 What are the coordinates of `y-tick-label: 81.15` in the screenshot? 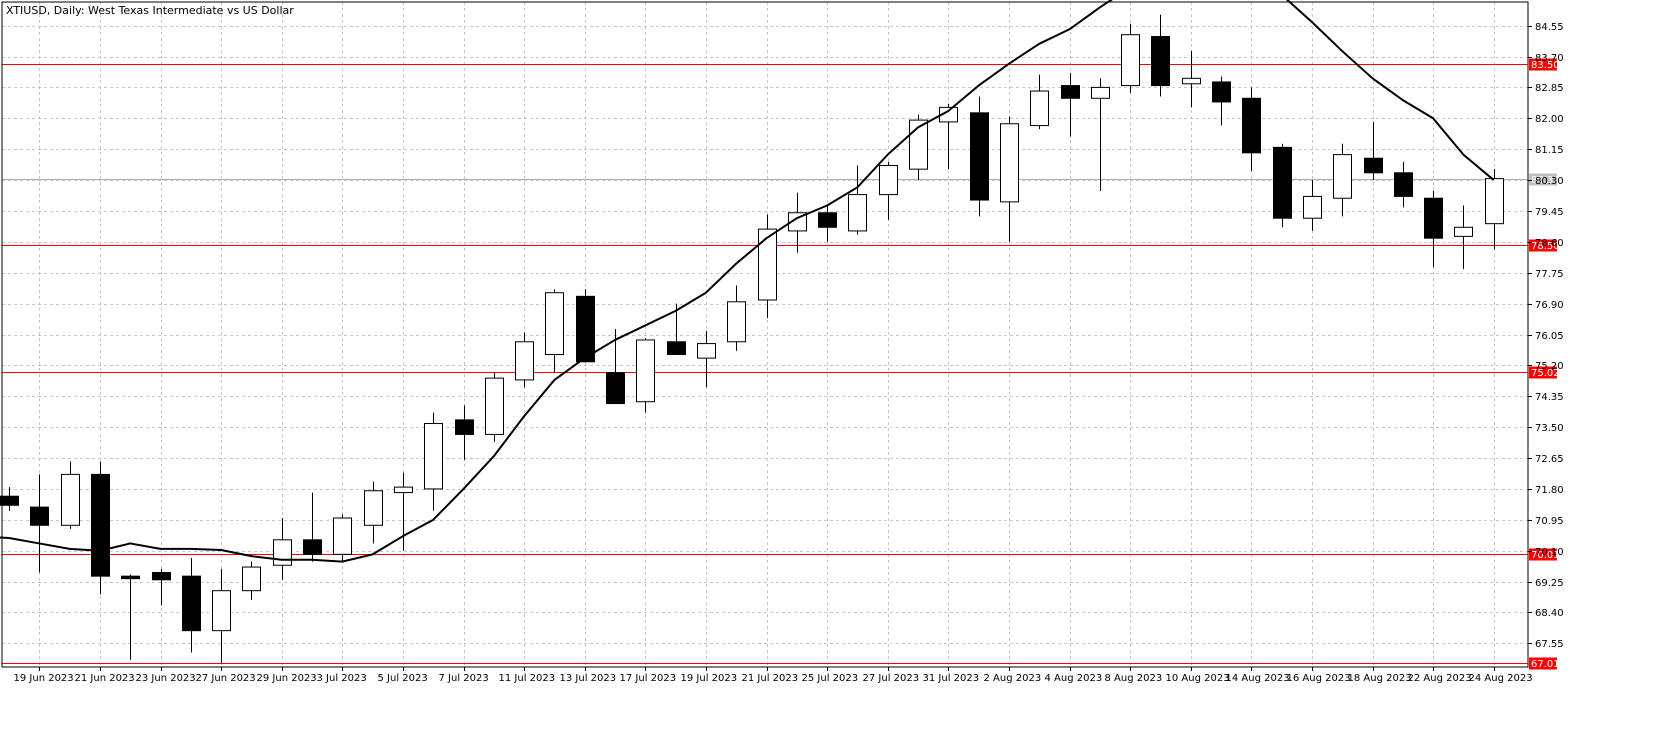 It's located at (1549, 150).